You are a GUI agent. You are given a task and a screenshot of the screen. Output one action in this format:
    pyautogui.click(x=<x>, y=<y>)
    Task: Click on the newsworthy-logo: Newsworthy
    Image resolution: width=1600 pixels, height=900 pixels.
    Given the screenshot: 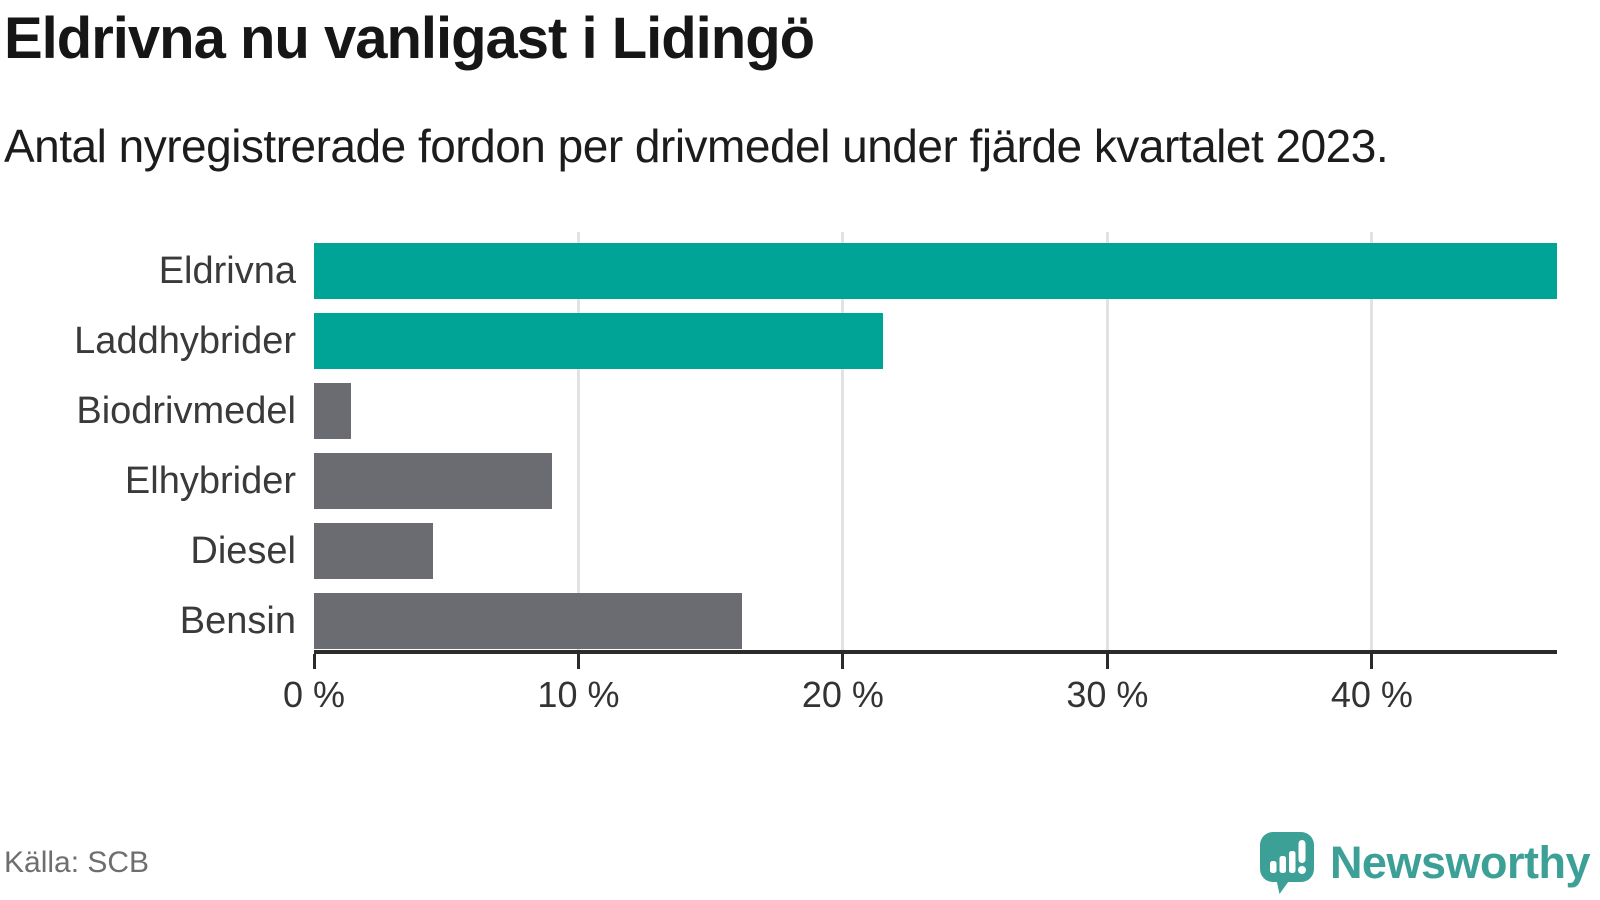 What is the action you would take?
    pyautogui.click(x=1425, y=863)
    